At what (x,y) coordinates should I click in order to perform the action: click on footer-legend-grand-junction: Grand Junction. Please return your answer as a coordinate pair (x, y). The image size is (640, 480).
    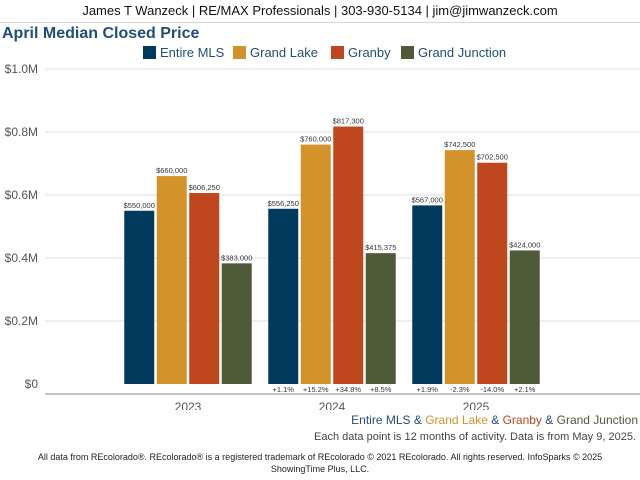
    Looking at the image, I should click on (597, 420).